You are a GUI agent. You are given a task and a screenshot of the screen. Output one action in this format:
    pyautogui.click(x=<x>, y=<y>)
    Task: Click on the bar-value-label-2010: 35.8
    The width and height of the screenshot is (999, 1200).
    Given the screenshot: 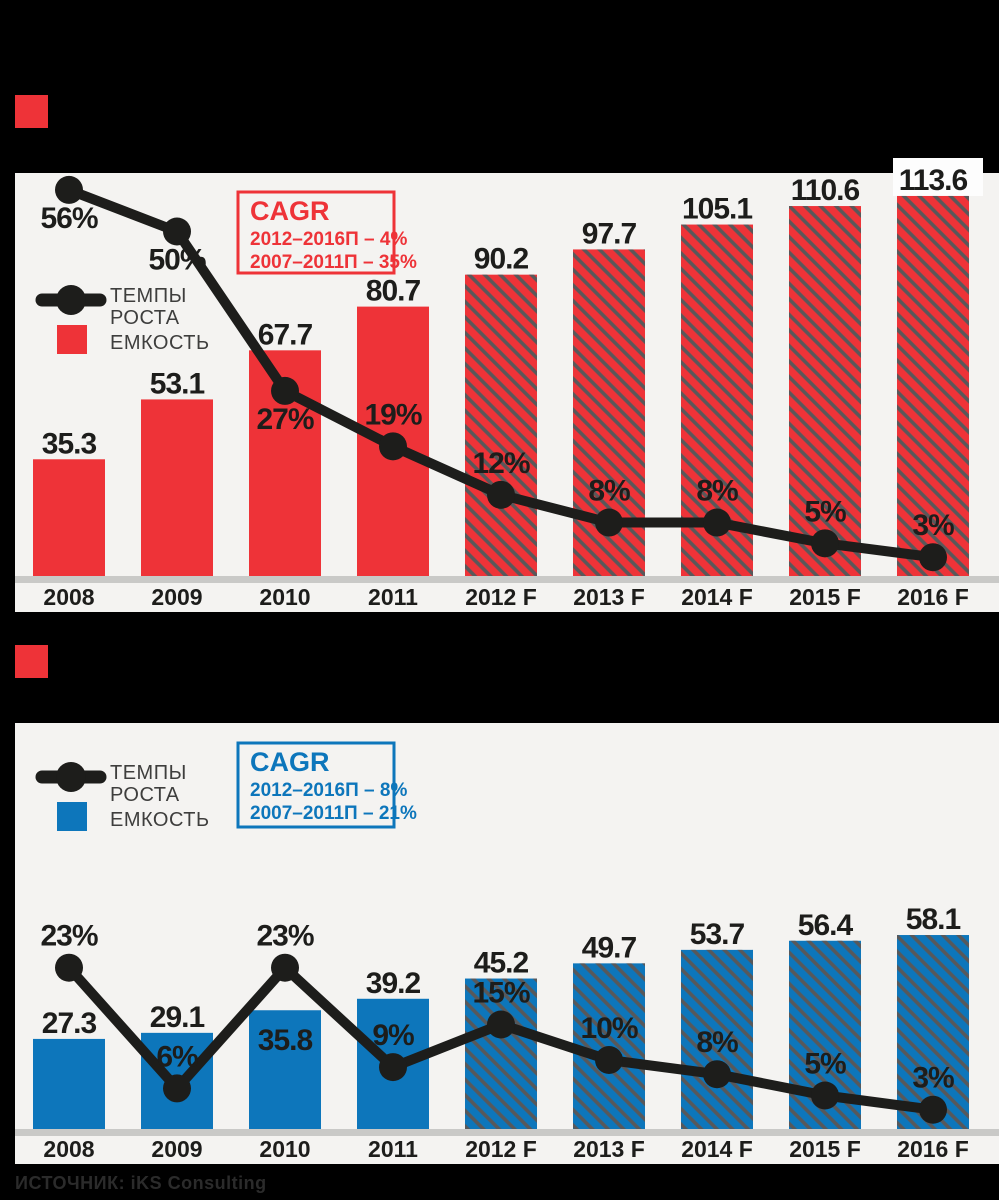 What is the action you would take?
    pyautogui.click(x=285, y=1040)
    